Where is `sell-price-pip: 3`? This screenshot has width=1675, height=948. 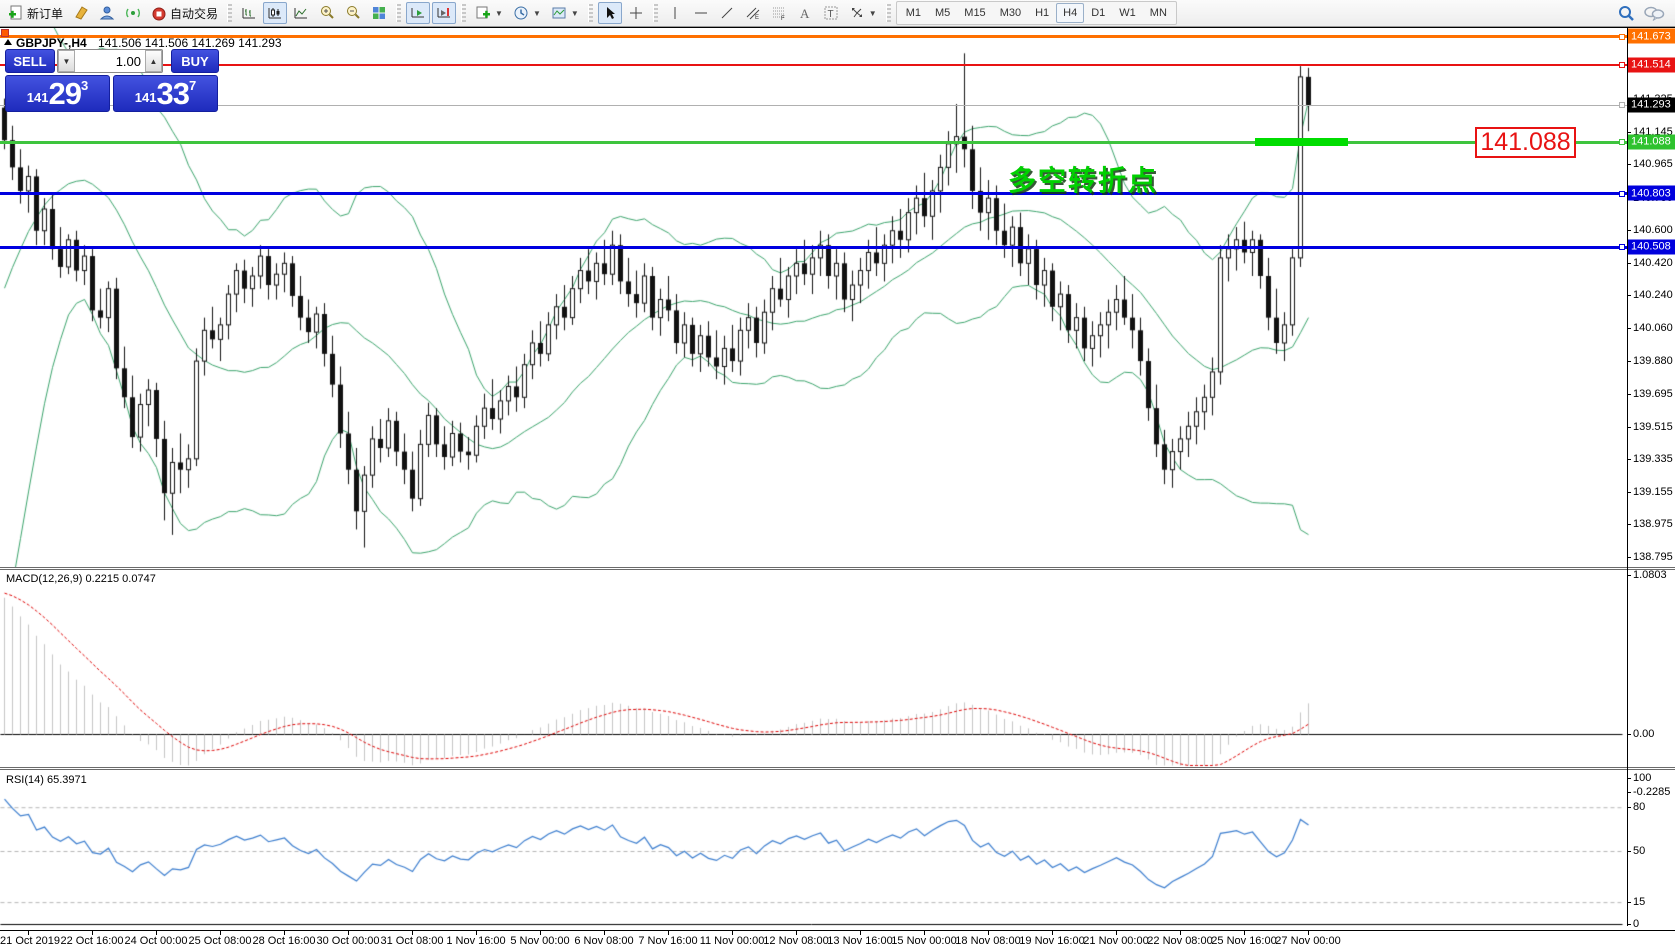
sell-price-pip: 3 is located at coordinates (84, 85).